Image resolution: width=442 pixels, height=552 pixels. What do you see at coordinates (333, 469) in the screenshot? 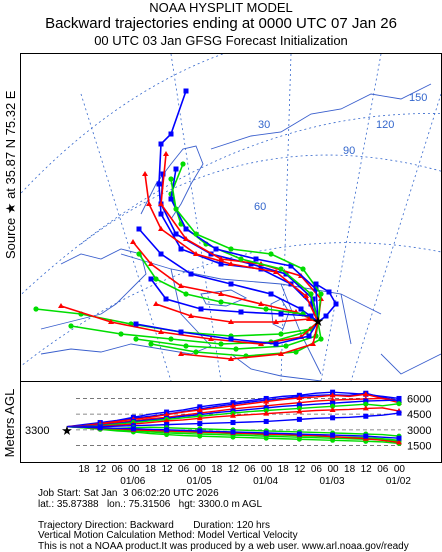
I see `time-tick-label: 00` at bounding box center [333, 469].